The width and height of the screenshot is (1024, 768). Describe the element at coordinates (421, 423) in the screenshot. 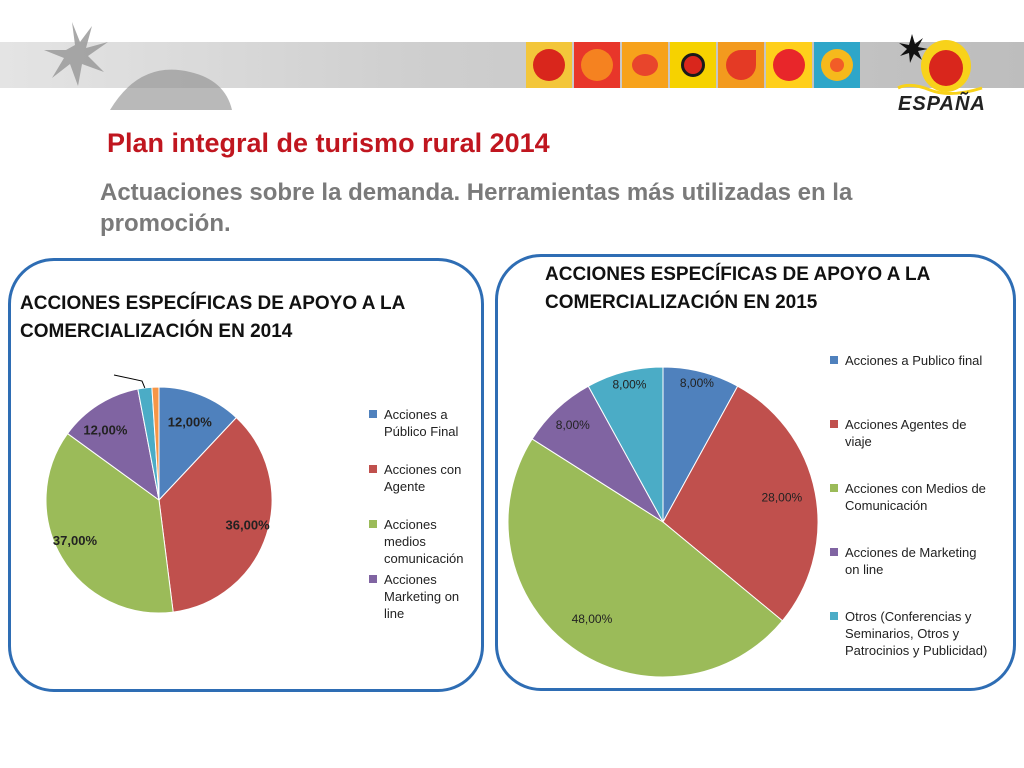

I see `legend-label: Acciones a Público Final` at that location.